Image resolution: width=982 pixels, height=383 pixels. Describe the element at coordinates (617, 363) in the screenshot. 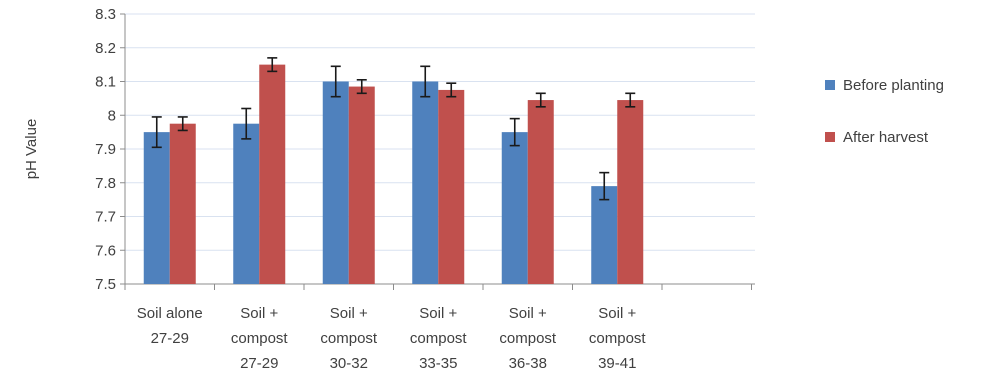

I see `x-category-label: 39-41` at that location.